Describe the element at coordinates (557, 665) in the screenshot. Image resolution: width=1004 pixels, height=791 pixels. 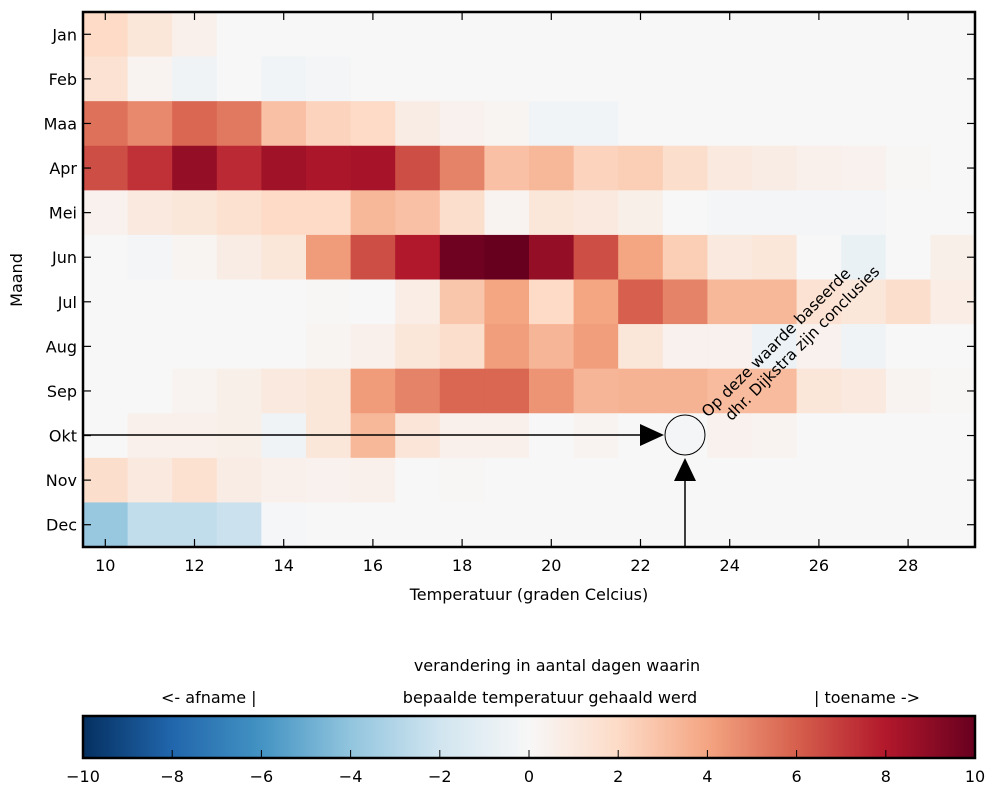
I see `colorbar-title-line-1: verandering in aantal dagen waarin` at that location.